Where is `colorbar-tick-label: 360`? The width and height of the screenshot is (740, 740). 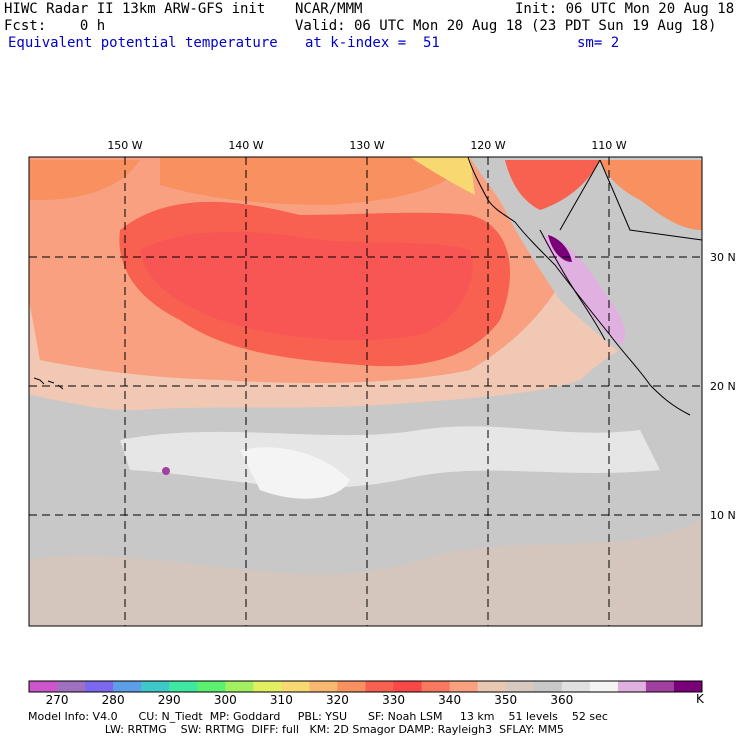 colorbar-tick-label: 360 is located at coordinates (561, 700).